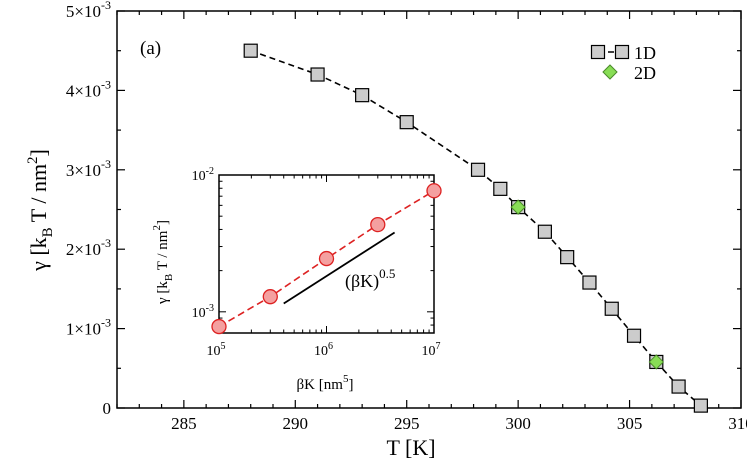 Image resolution: width=747 pixels, height=463 pixels. What do you see at coordinates (83, 170) in the screenshot?
I see `y-tick-label-base: 3×10` at bounding box center [83, 170].